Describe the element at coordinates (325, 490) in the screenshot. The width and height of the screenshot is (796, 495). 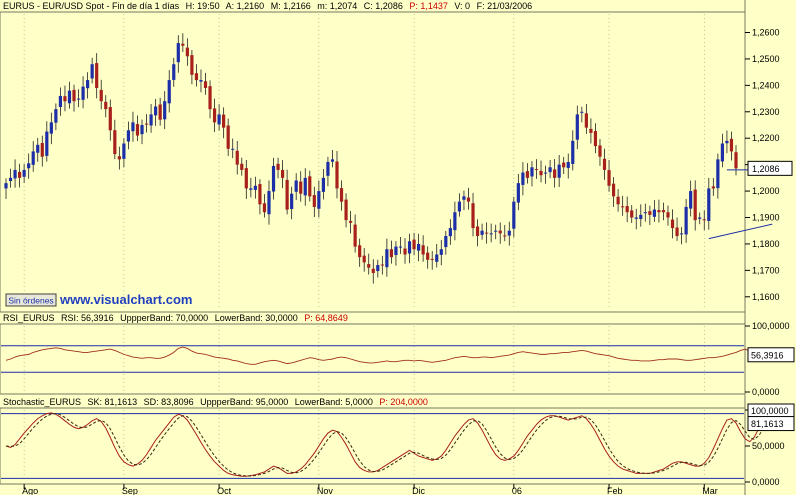
I see `x-tick-label: Nov` at that location.